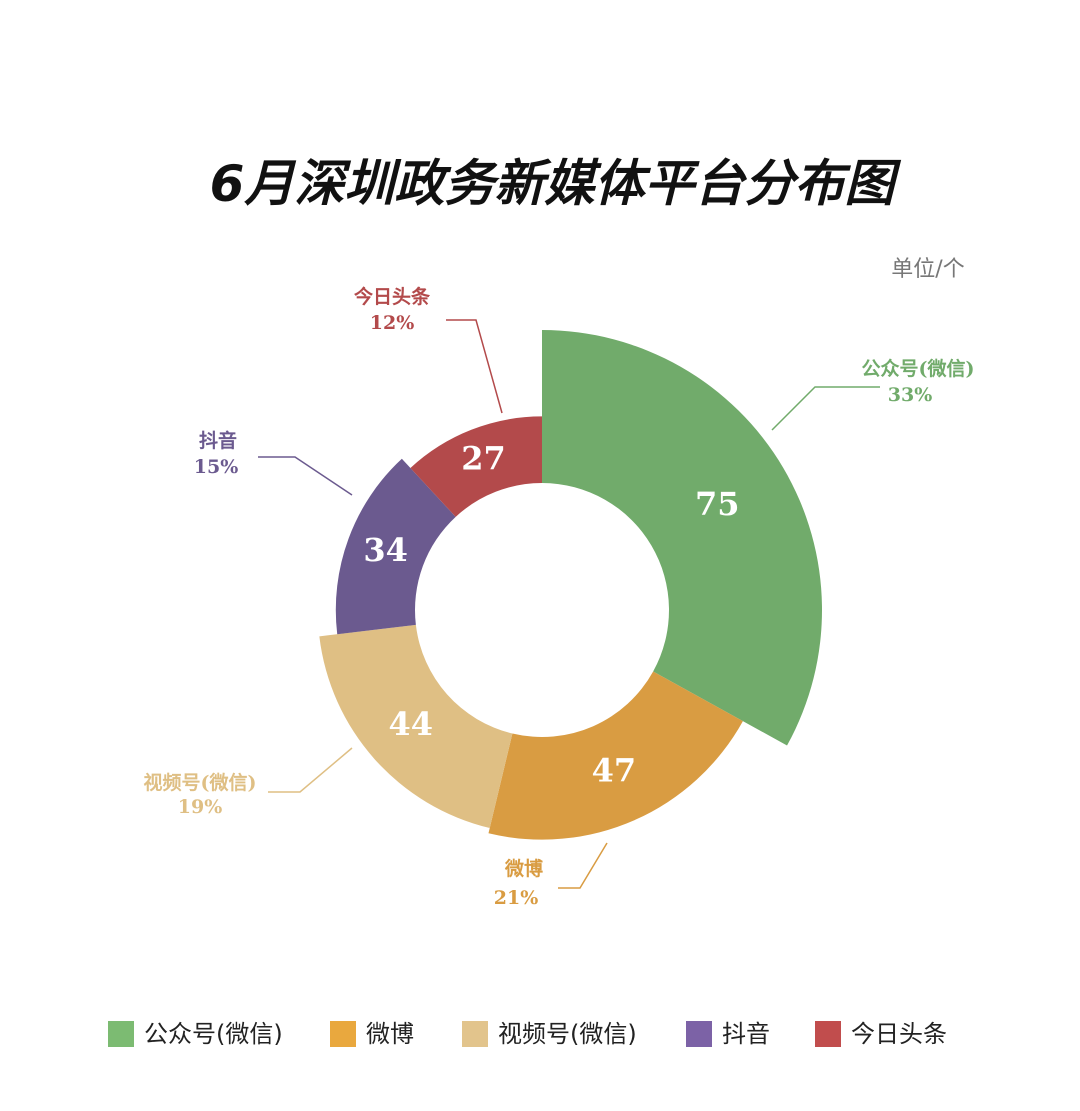  Describe the element at coordinates (483, 458) in the screenshot. I see `value-label: 27` at that location.